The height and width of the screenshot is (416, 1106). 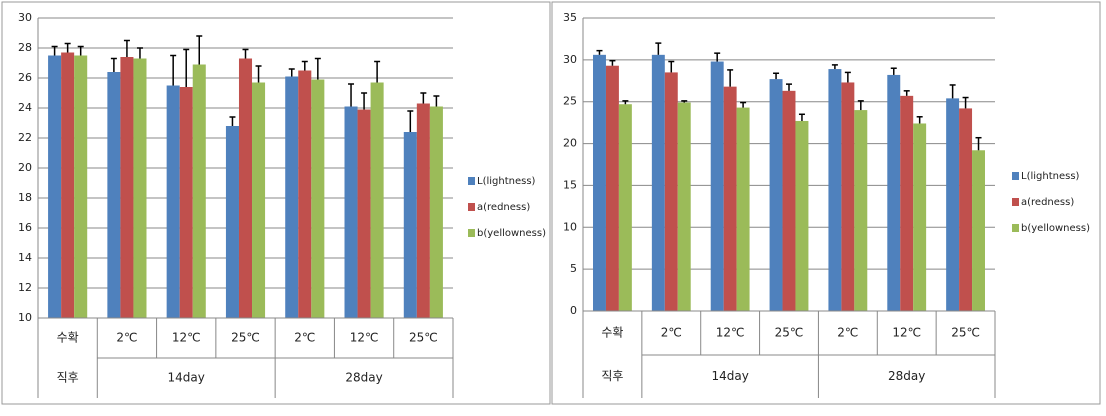 I want to click on y-tick-label: 26, so click(x=25, y=77).